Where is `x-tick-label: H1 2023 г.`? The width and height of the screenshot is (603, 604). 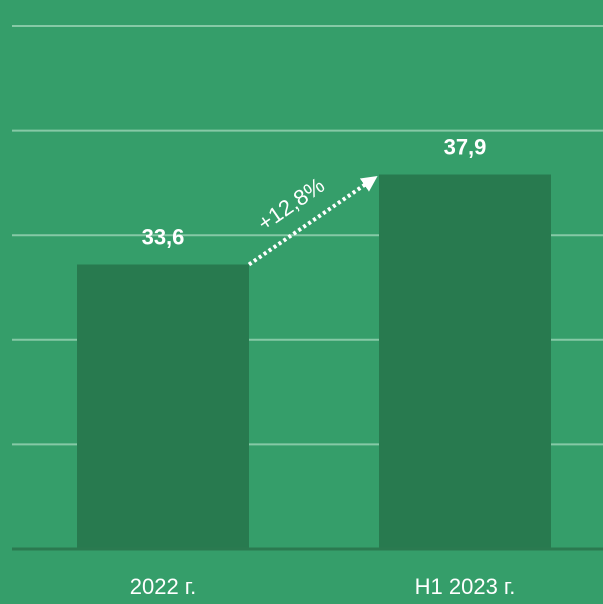 x-tick-label: H1 2023 г. is located at coordinates (465, 586).